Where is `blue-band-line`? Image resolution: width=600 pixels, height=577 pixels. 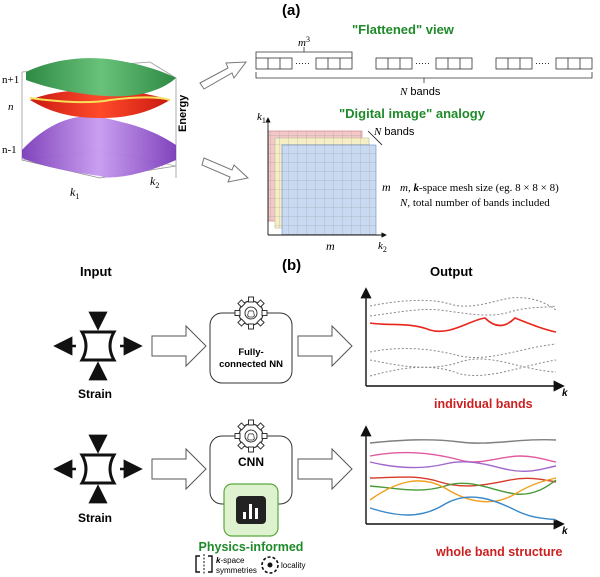 blue-band-line is located at coordinates (463, 508).